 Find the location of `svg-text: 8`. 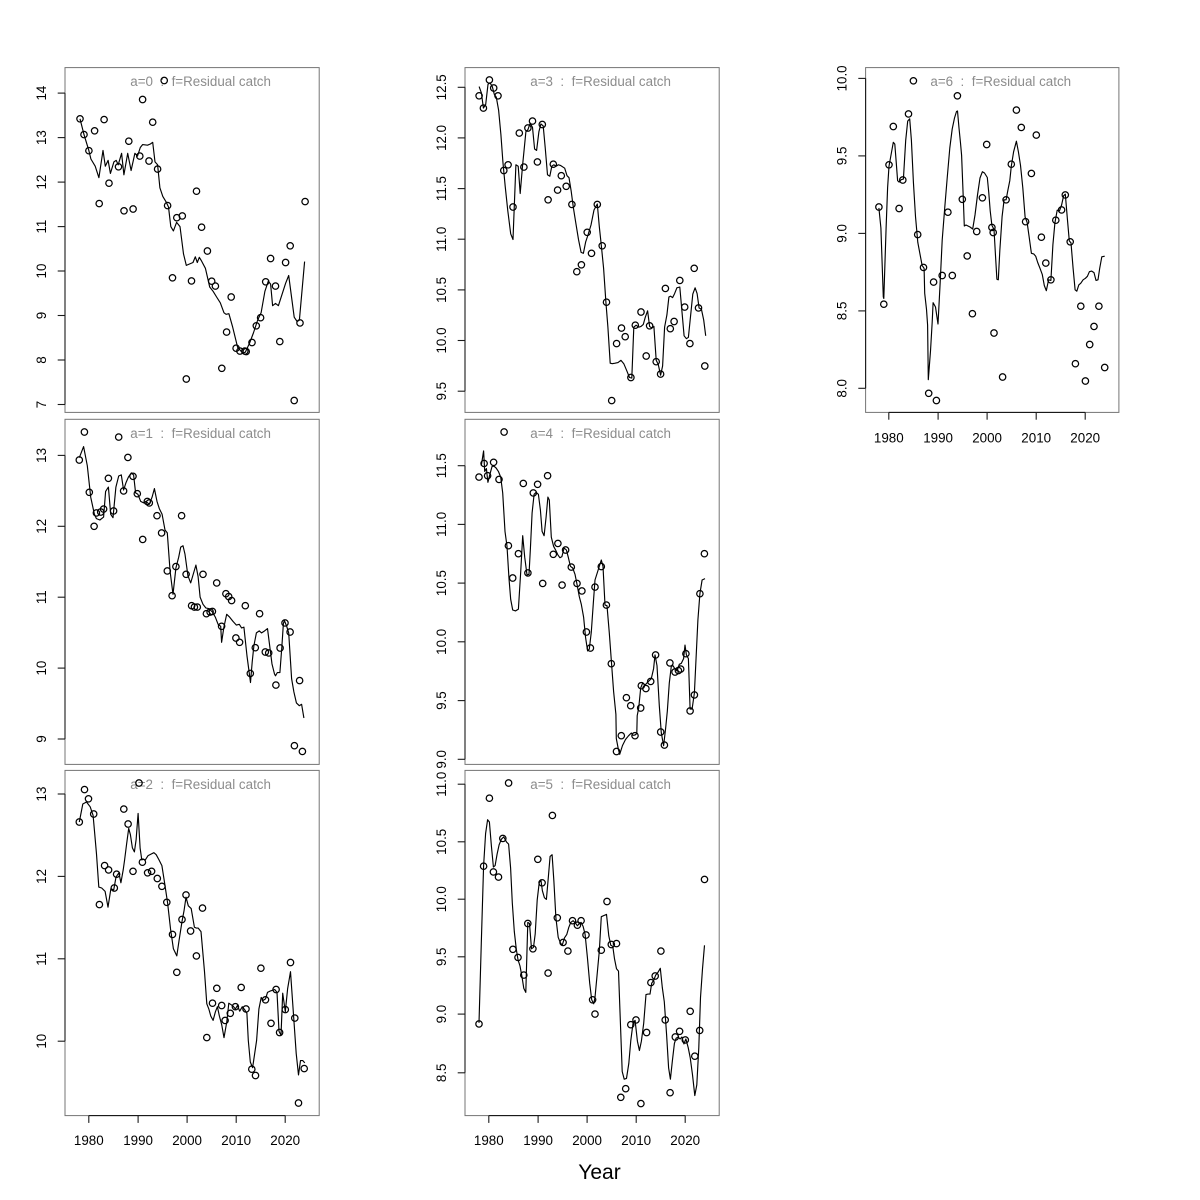

svg-text: 8 is located at coordinates (41, 359).